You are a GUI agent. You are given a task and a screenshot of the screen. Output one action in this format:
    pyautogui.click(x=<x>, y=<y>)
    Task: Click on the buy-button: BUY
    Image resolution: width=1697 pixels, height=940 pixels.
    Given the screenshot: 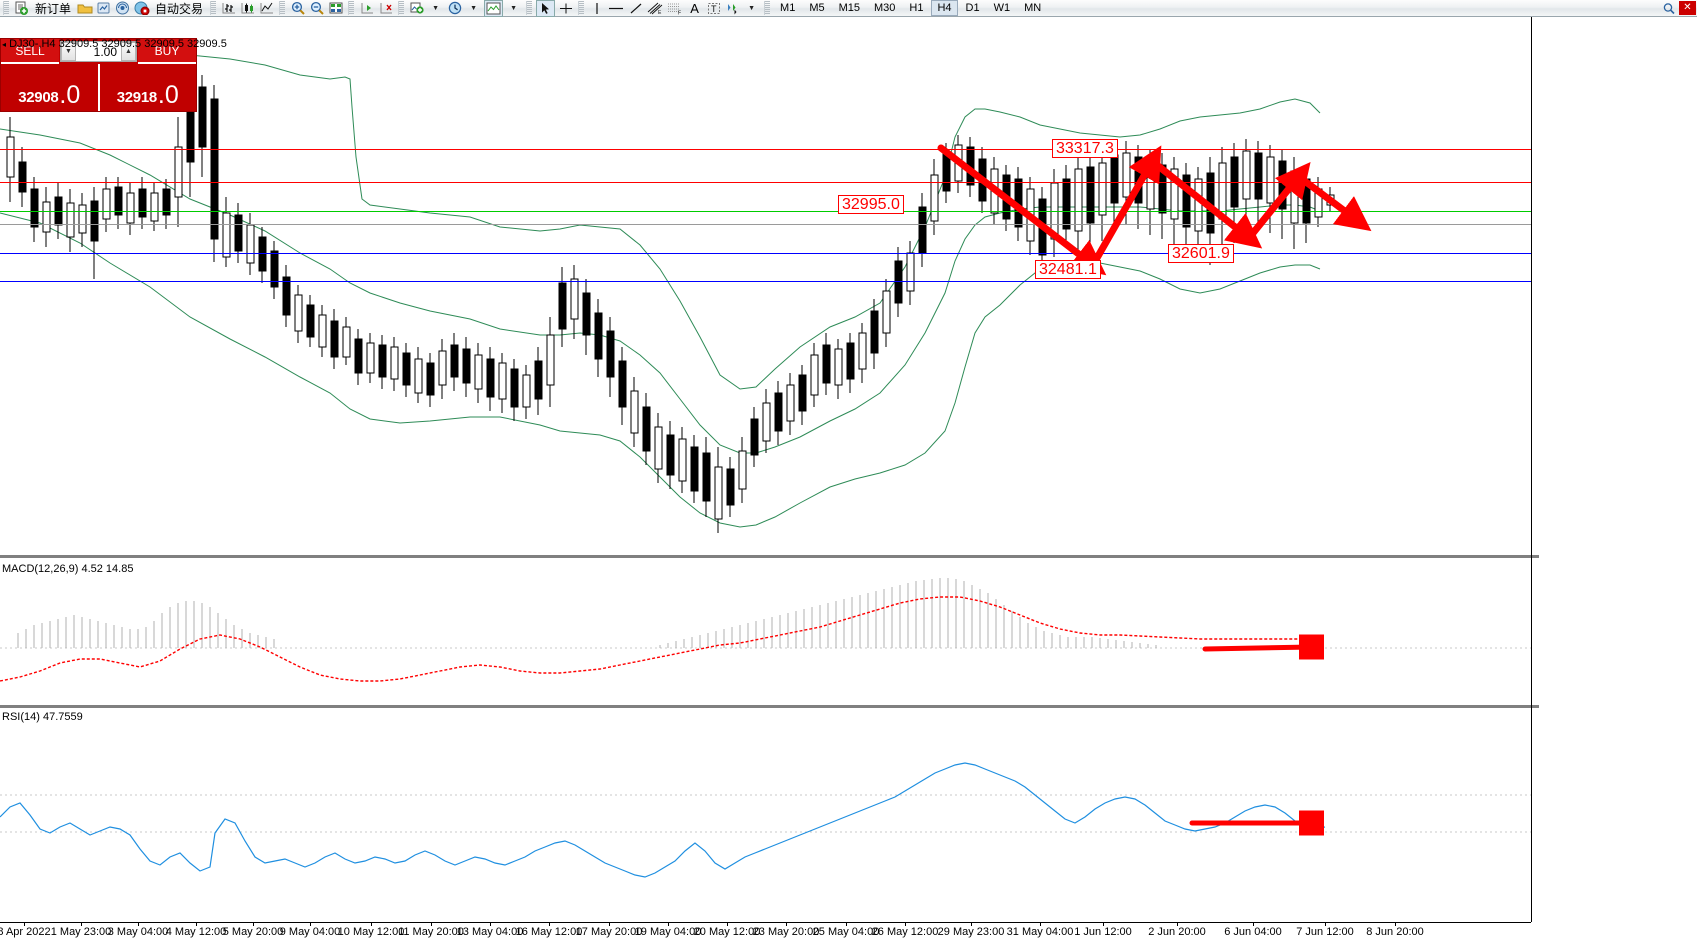 What is the action you would take?
    pyautogui.click(x=167, y=51)
    